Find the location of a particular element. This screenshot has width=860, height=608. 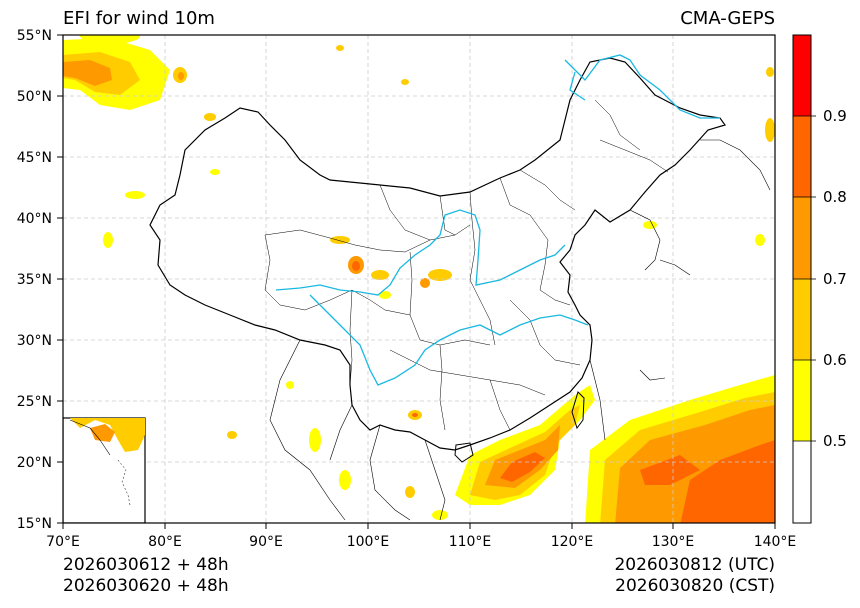

colorbar-tick-label: 0.6 is located at coordinates (835, 360).